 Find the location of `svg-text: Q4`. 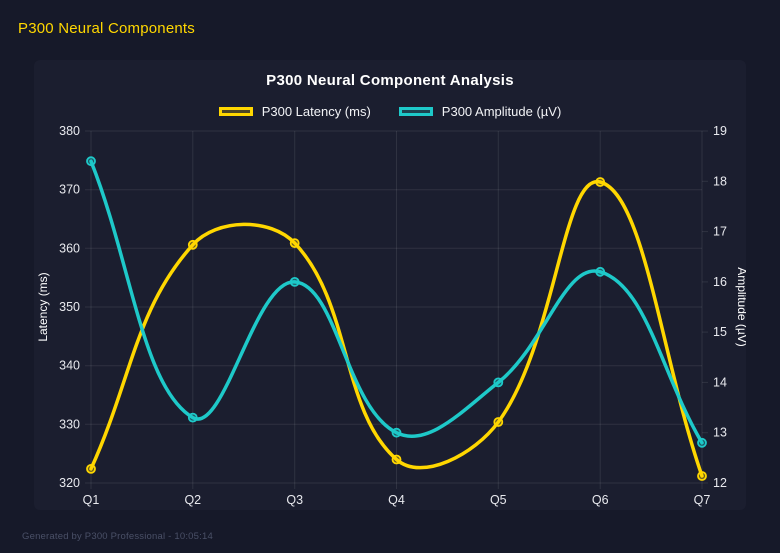

svg-text: Q4 is located at coordinates (396, 500).